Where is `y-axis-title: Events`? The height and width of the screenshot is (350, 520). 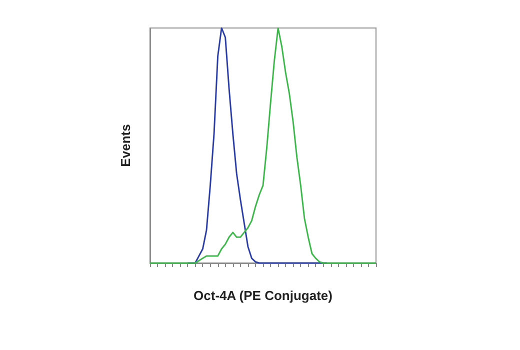 y-axis-title: Events is located at coordinates (125, 145).